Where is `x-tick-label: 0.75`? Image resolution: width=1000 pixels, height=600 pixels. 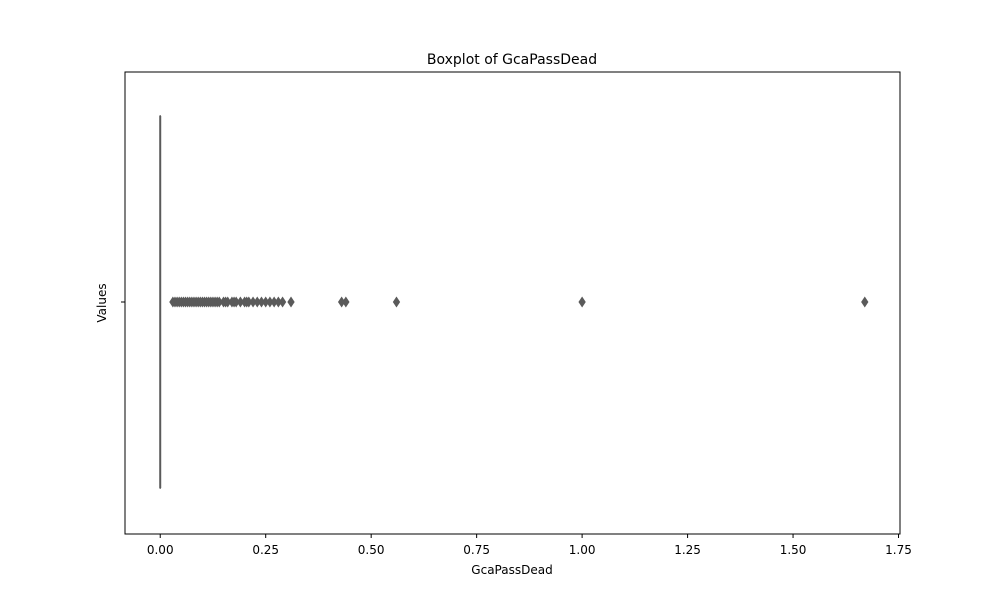 x-tick-label: 0.75 is located at coordinates (476, 550).